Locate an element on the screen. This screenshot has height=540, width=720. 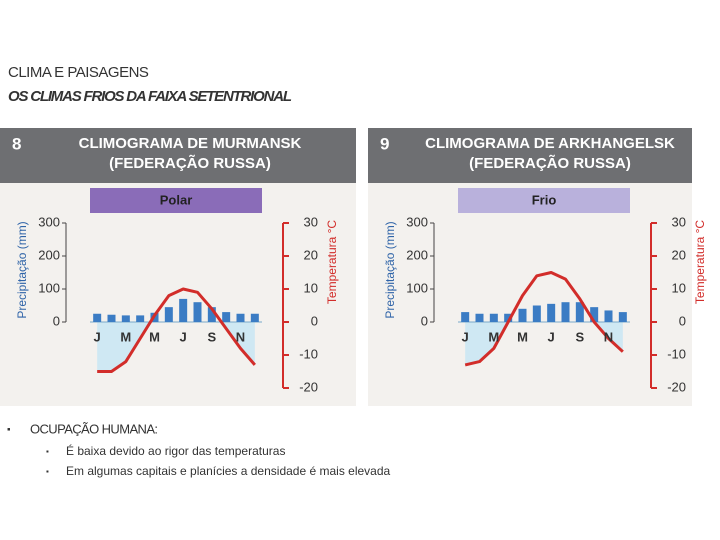
bullet-text: OCUPAÇÃO HUMANA: is located at coordinates (93, 428).